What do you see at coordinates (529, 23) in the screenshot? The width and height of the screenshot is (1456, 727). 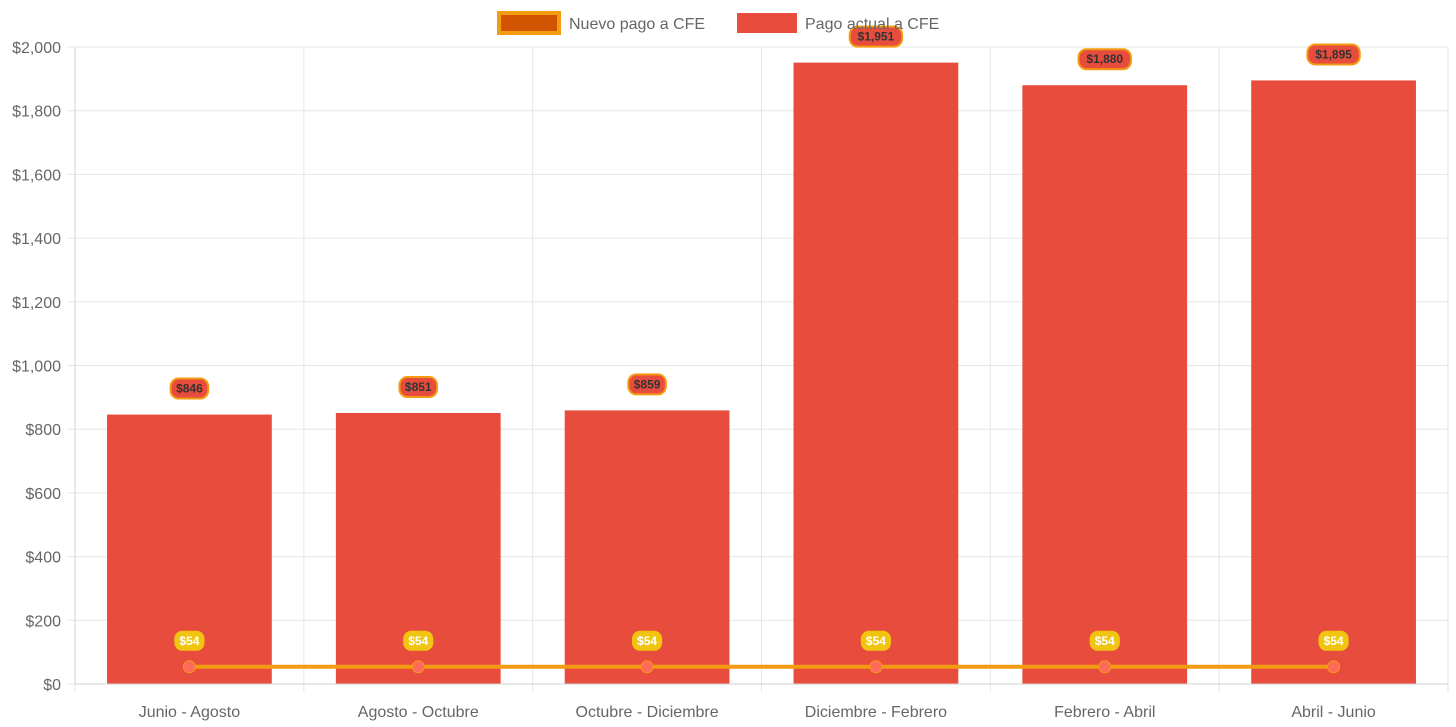 I see `legend-swatch-line` at bounding box center [529, 23].